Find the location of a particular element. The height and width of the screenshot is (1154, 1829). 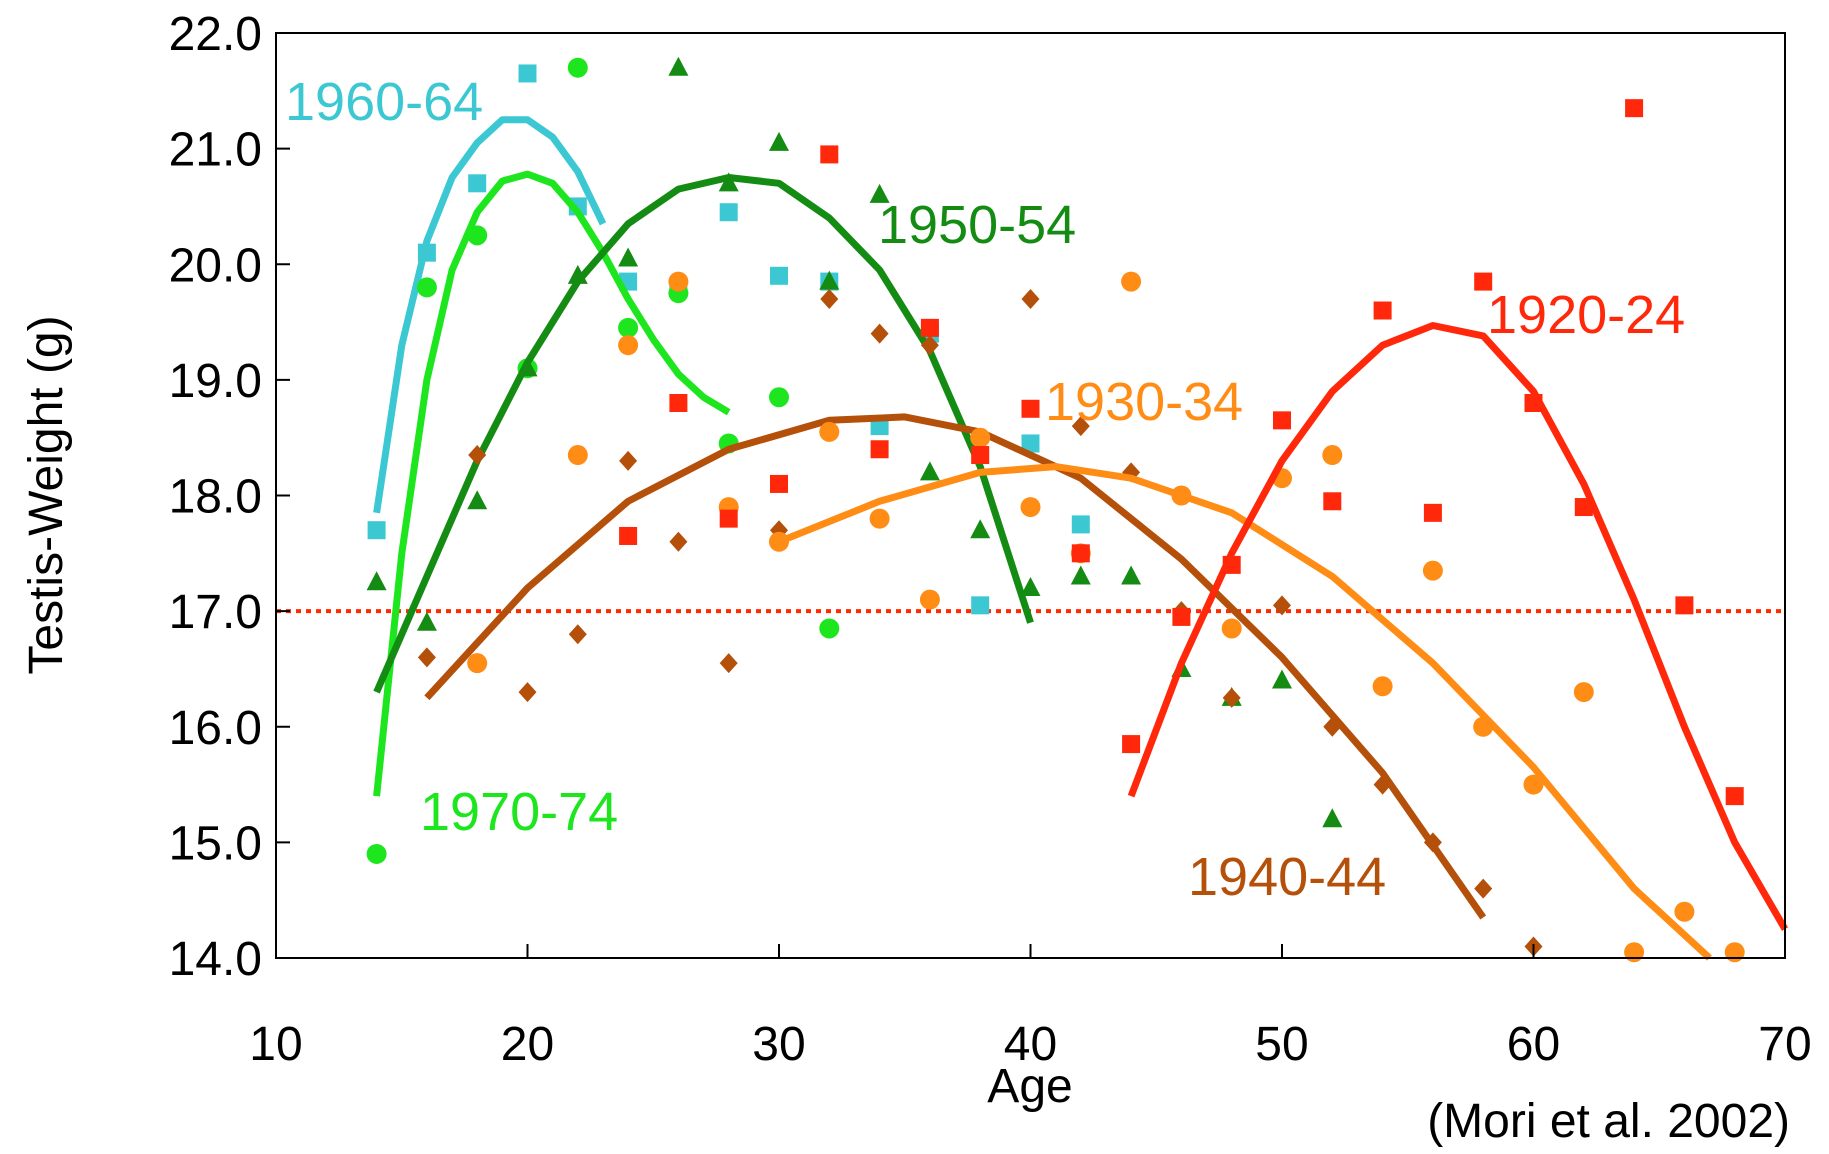

y-tick-label: 17.0 is located at coordinates (215, 612).